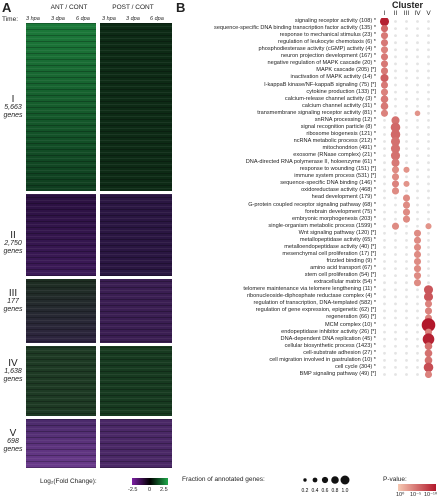 The image size is (438, 500). Describe the element at coordinates (395, 479) in the screenshot. I see `pvalue-legend-label: P-value:` at that location.